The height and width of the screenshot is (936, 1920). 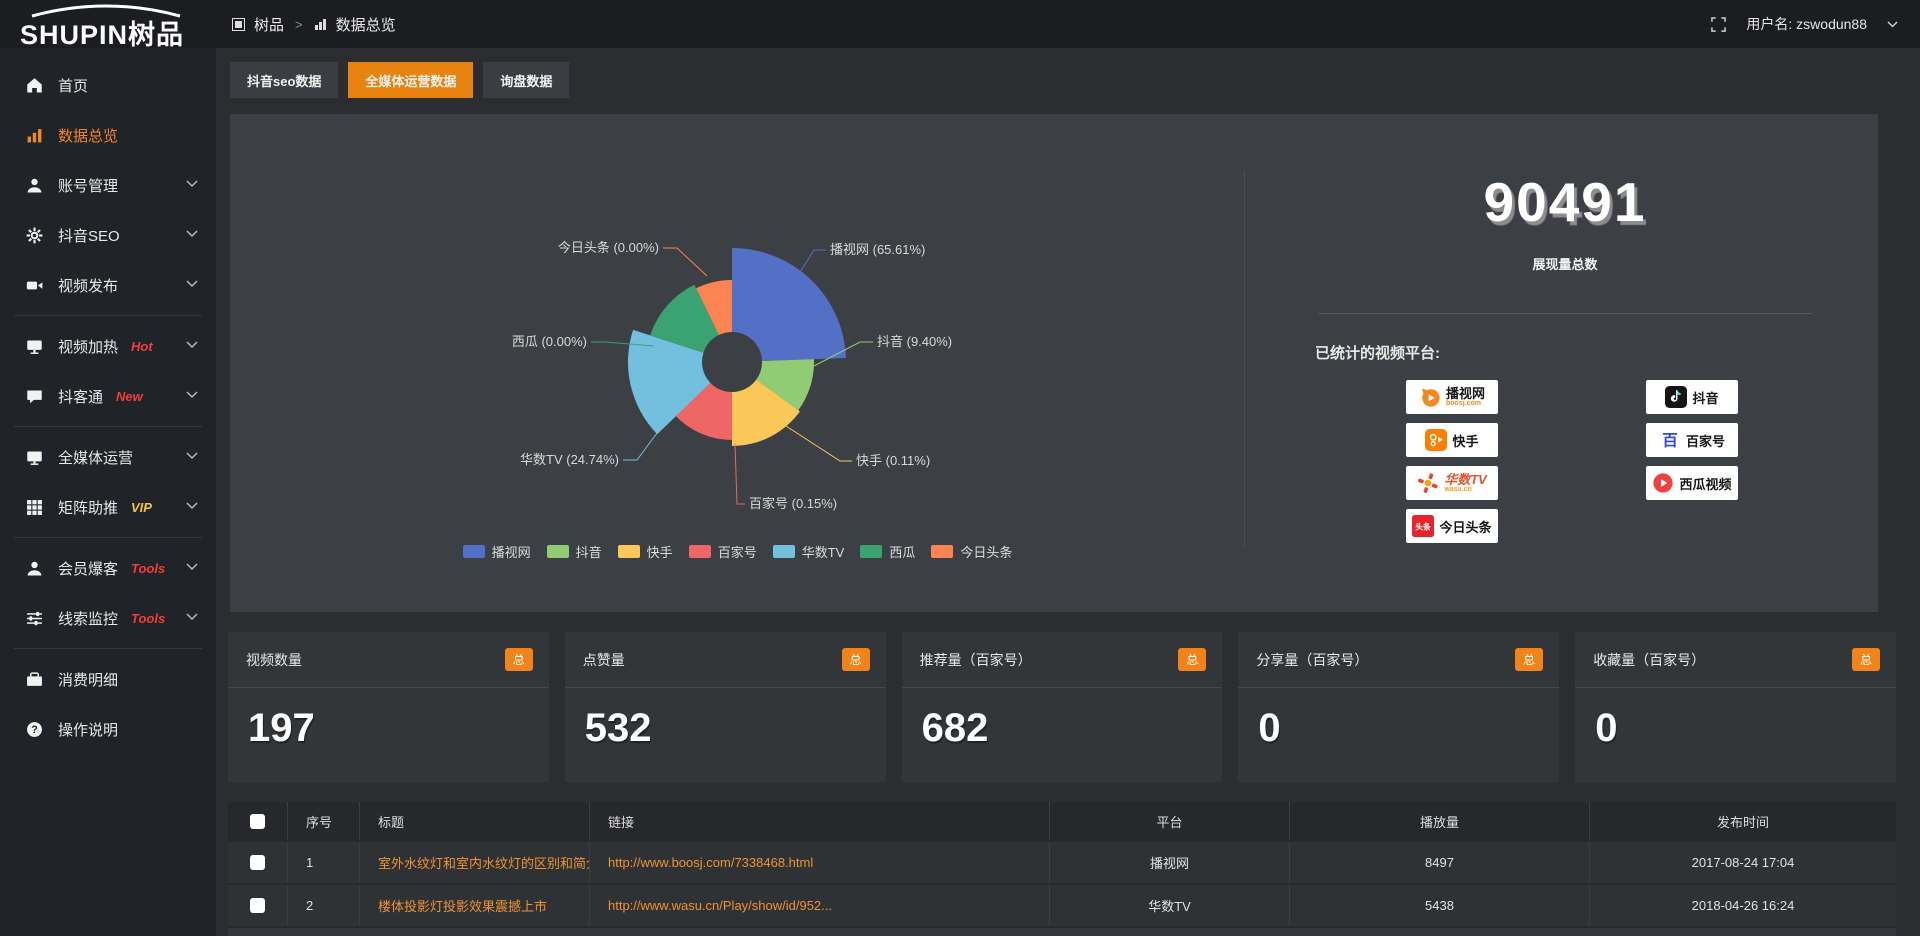 What do you see at coordinates (1663, 483) in the screenshot?
I see `xigua-logo-icon` at bounding box center [1663, 483].